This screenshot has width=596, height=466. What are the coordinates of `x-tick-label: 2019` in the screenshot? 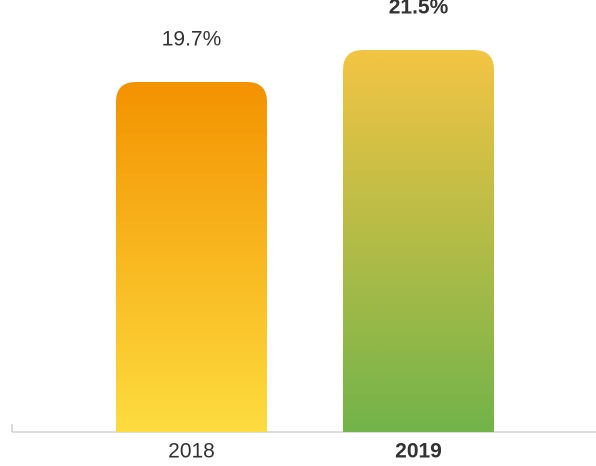 It's located at (418, 451).